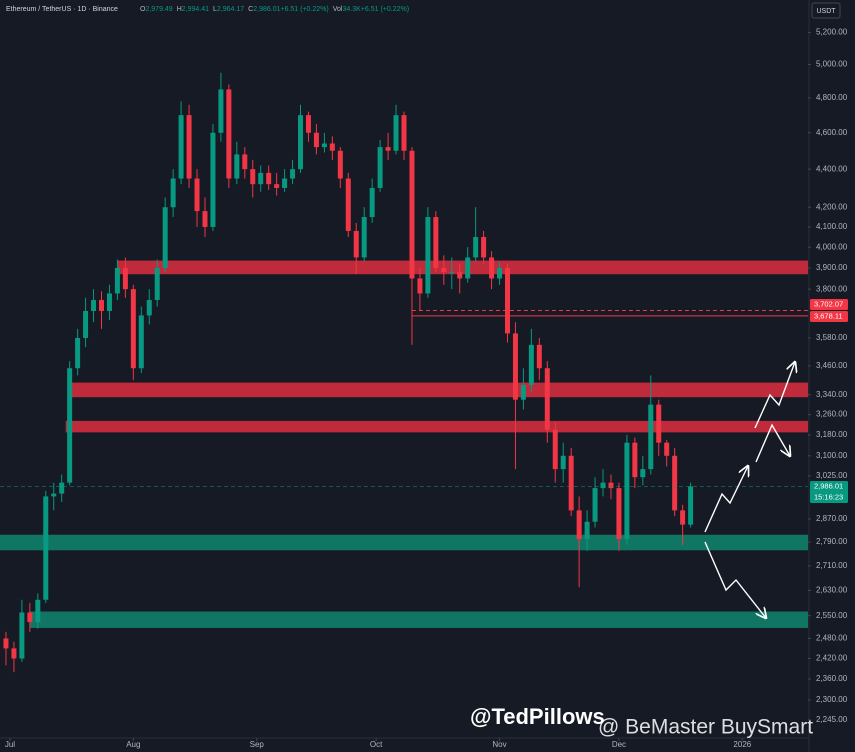 This screenshot has width=855, height=752. I want to click on y-tick-label: 2,870.00, so click(832, 518).